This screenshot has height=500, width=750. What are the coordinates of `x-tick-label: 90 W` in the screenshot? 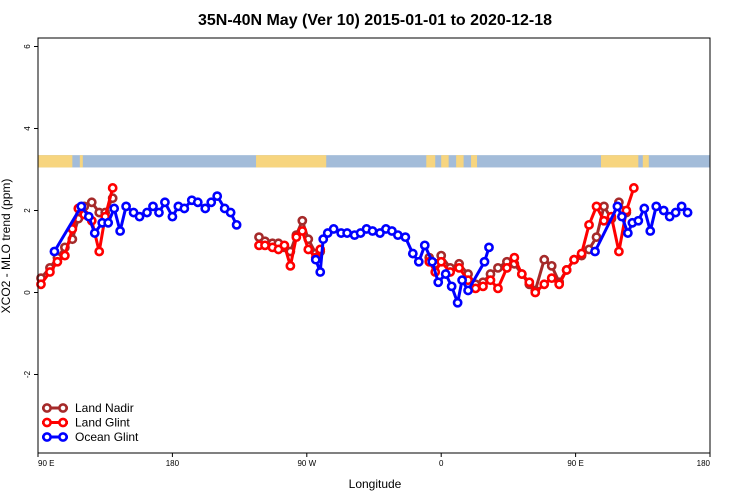 It's located at (306, 463).